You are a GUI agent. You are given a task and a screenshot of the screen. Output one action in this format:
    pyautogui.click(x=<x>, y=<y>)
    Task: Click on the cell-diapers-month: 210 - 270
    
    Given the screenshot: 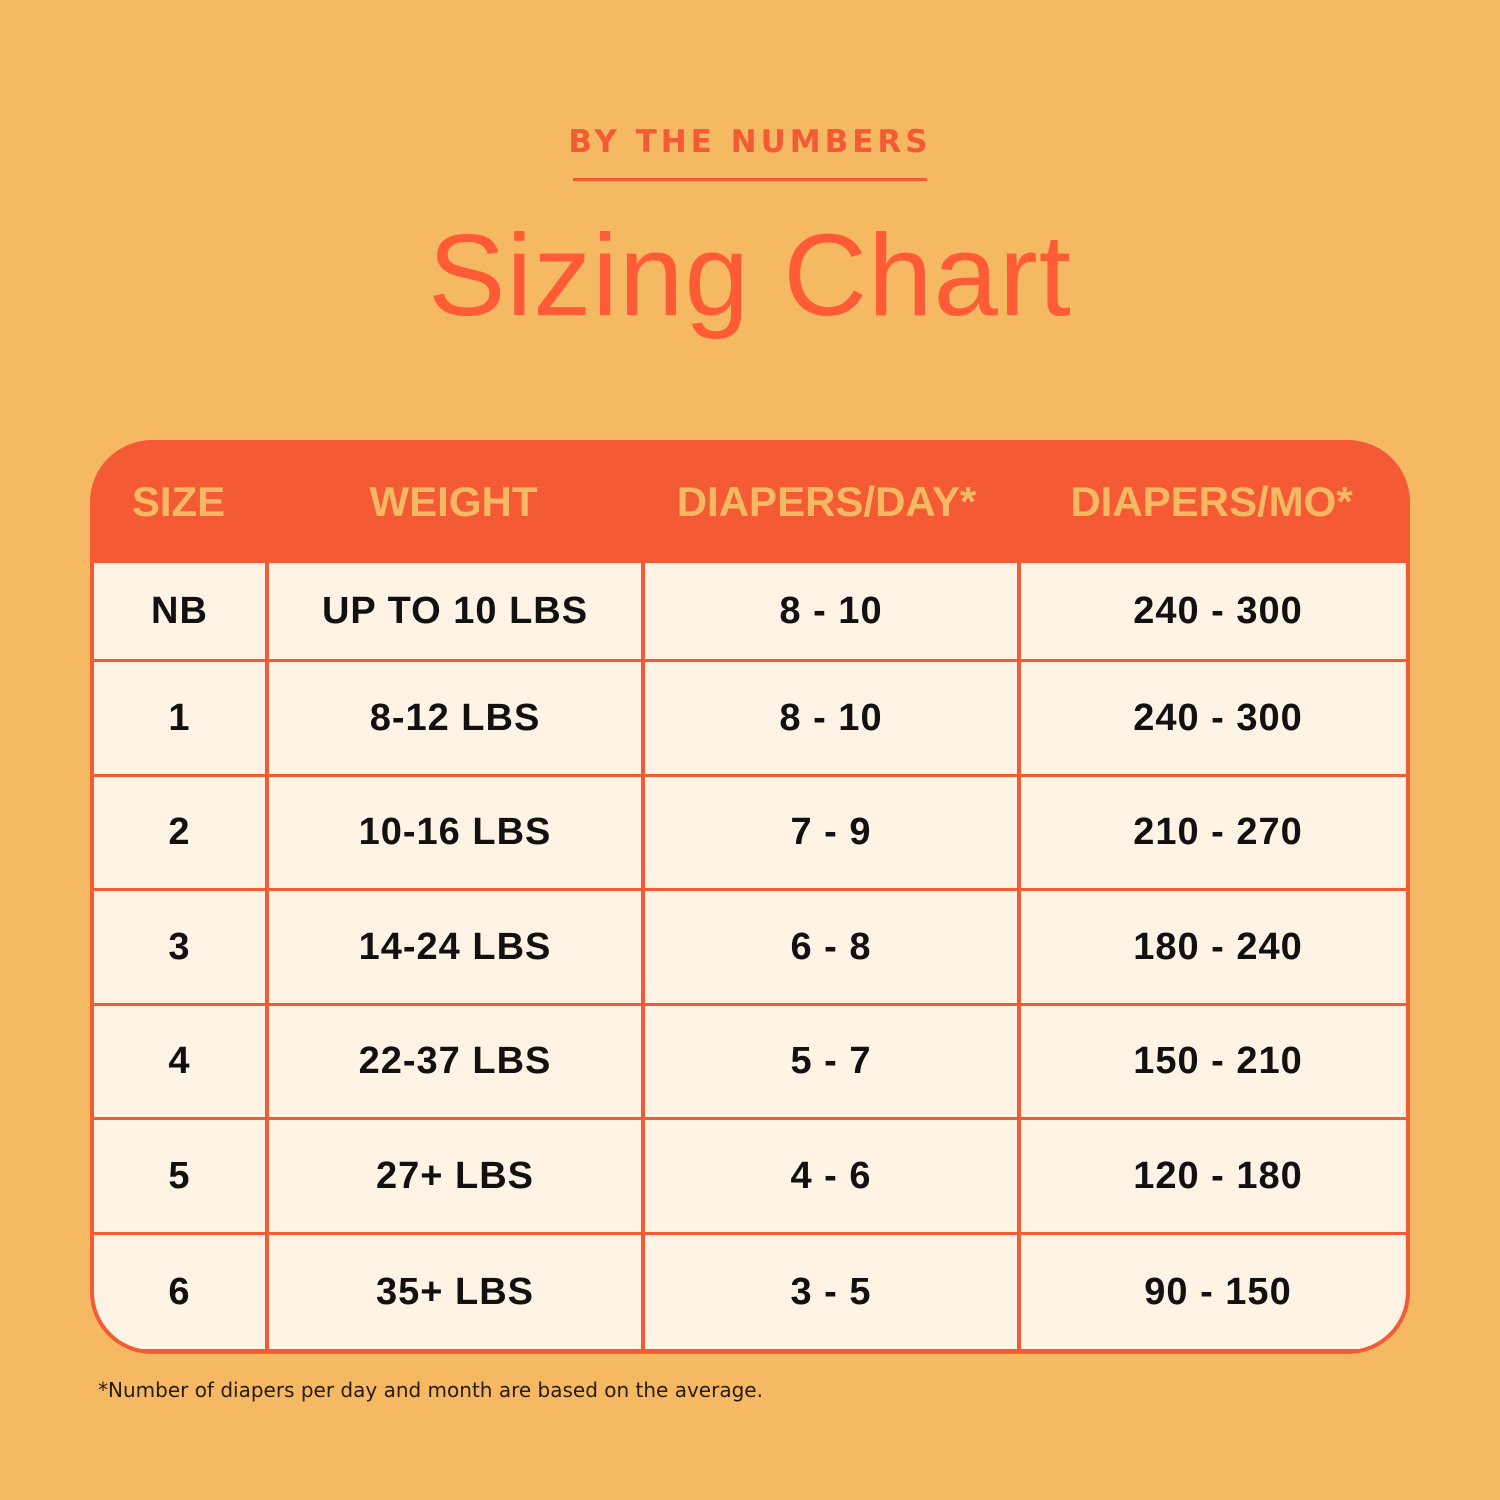 What is the action you would take?
    pyautogui.click(x=1213, y=832)
    